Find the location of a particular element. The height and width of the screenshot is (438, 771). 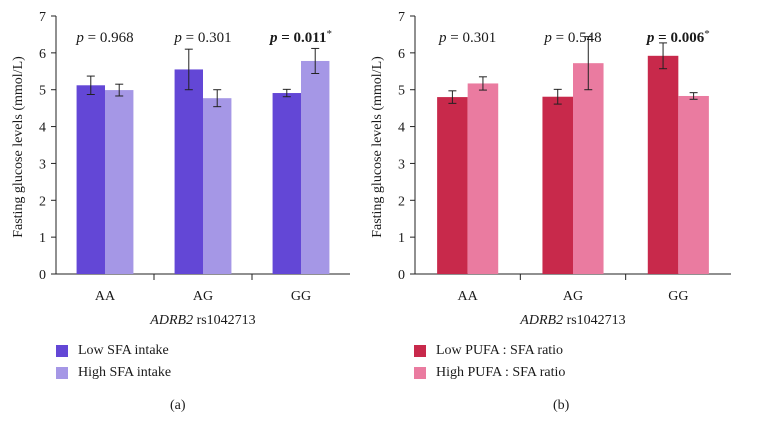

legend-swatch-high-sfa is located at coordinates (62, 373).